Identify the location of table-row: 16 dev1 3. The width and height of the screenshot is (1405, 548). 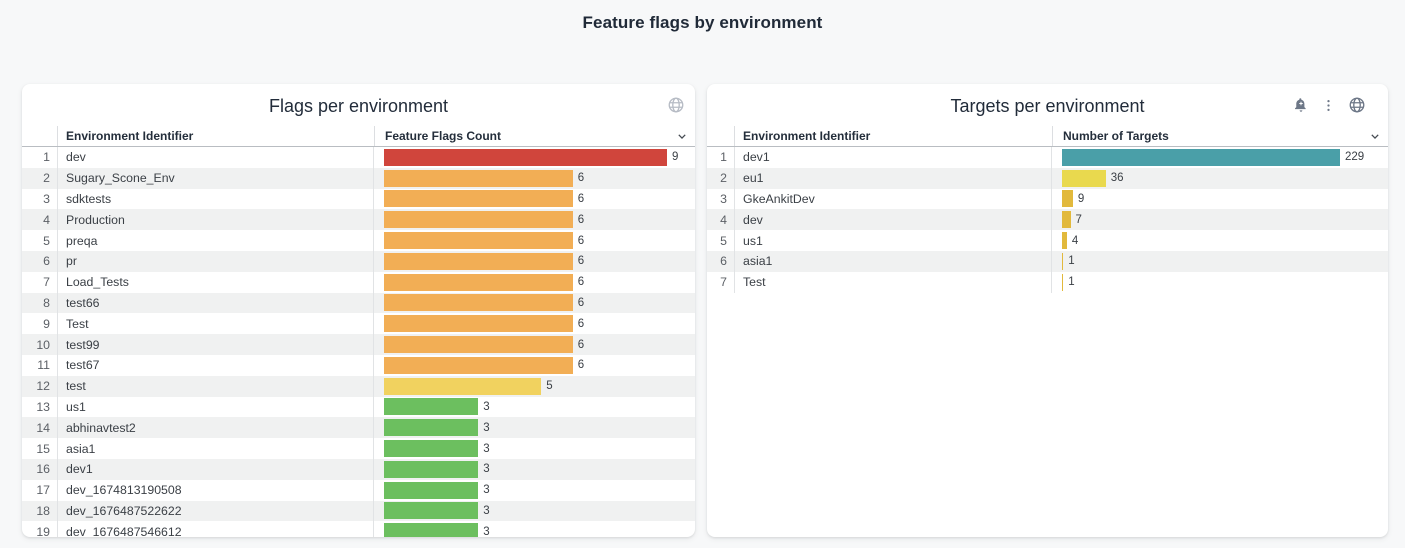
(358, 469).